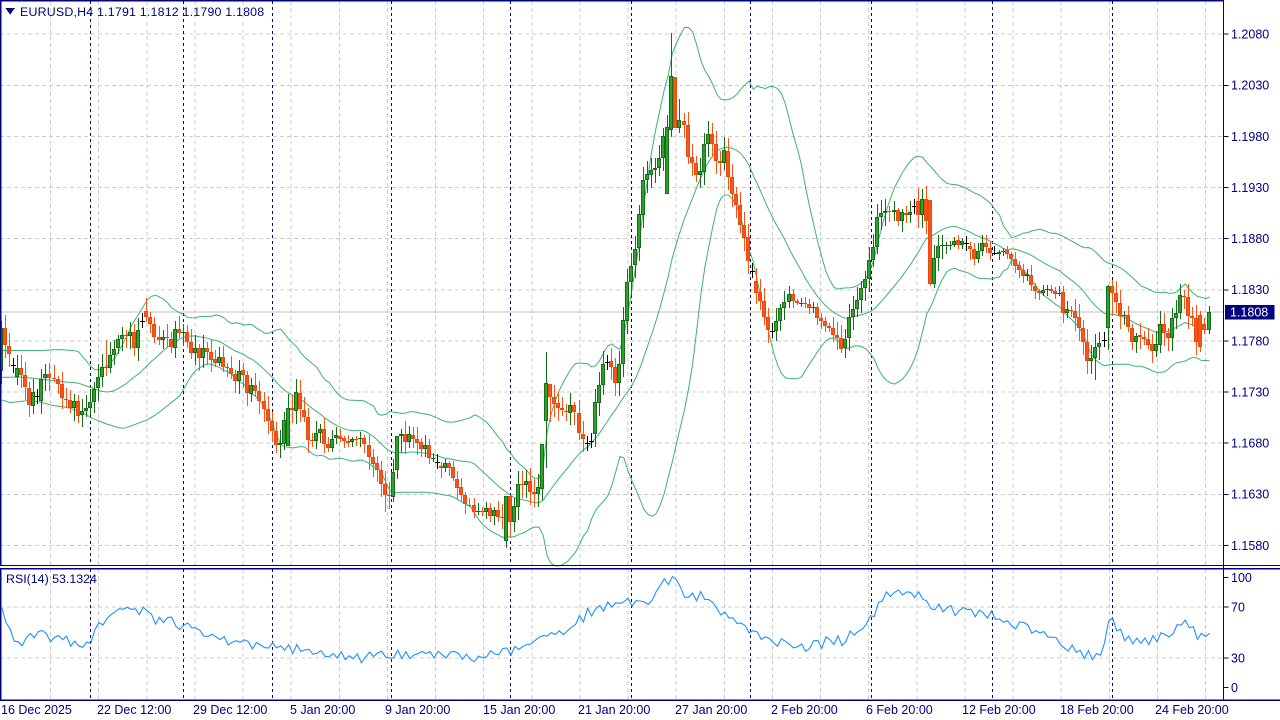 This screenshot has width=1280, height=720. I want to click on svg-text: 12 Feb 20:00, so click(999, 710).